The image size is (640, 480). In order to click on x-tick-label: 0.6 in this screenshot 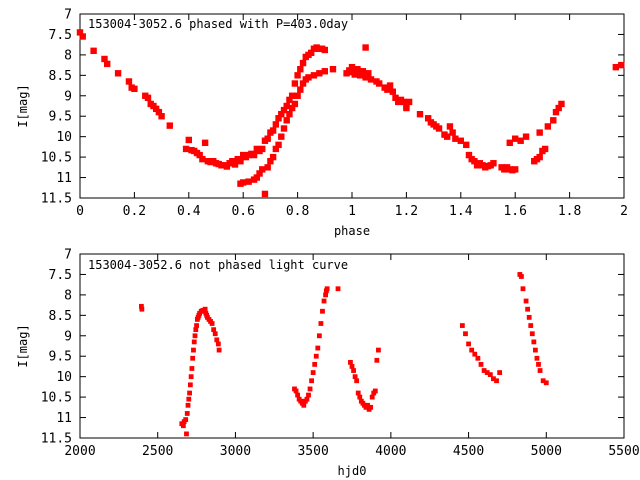, I will do `click(242, 211)`.